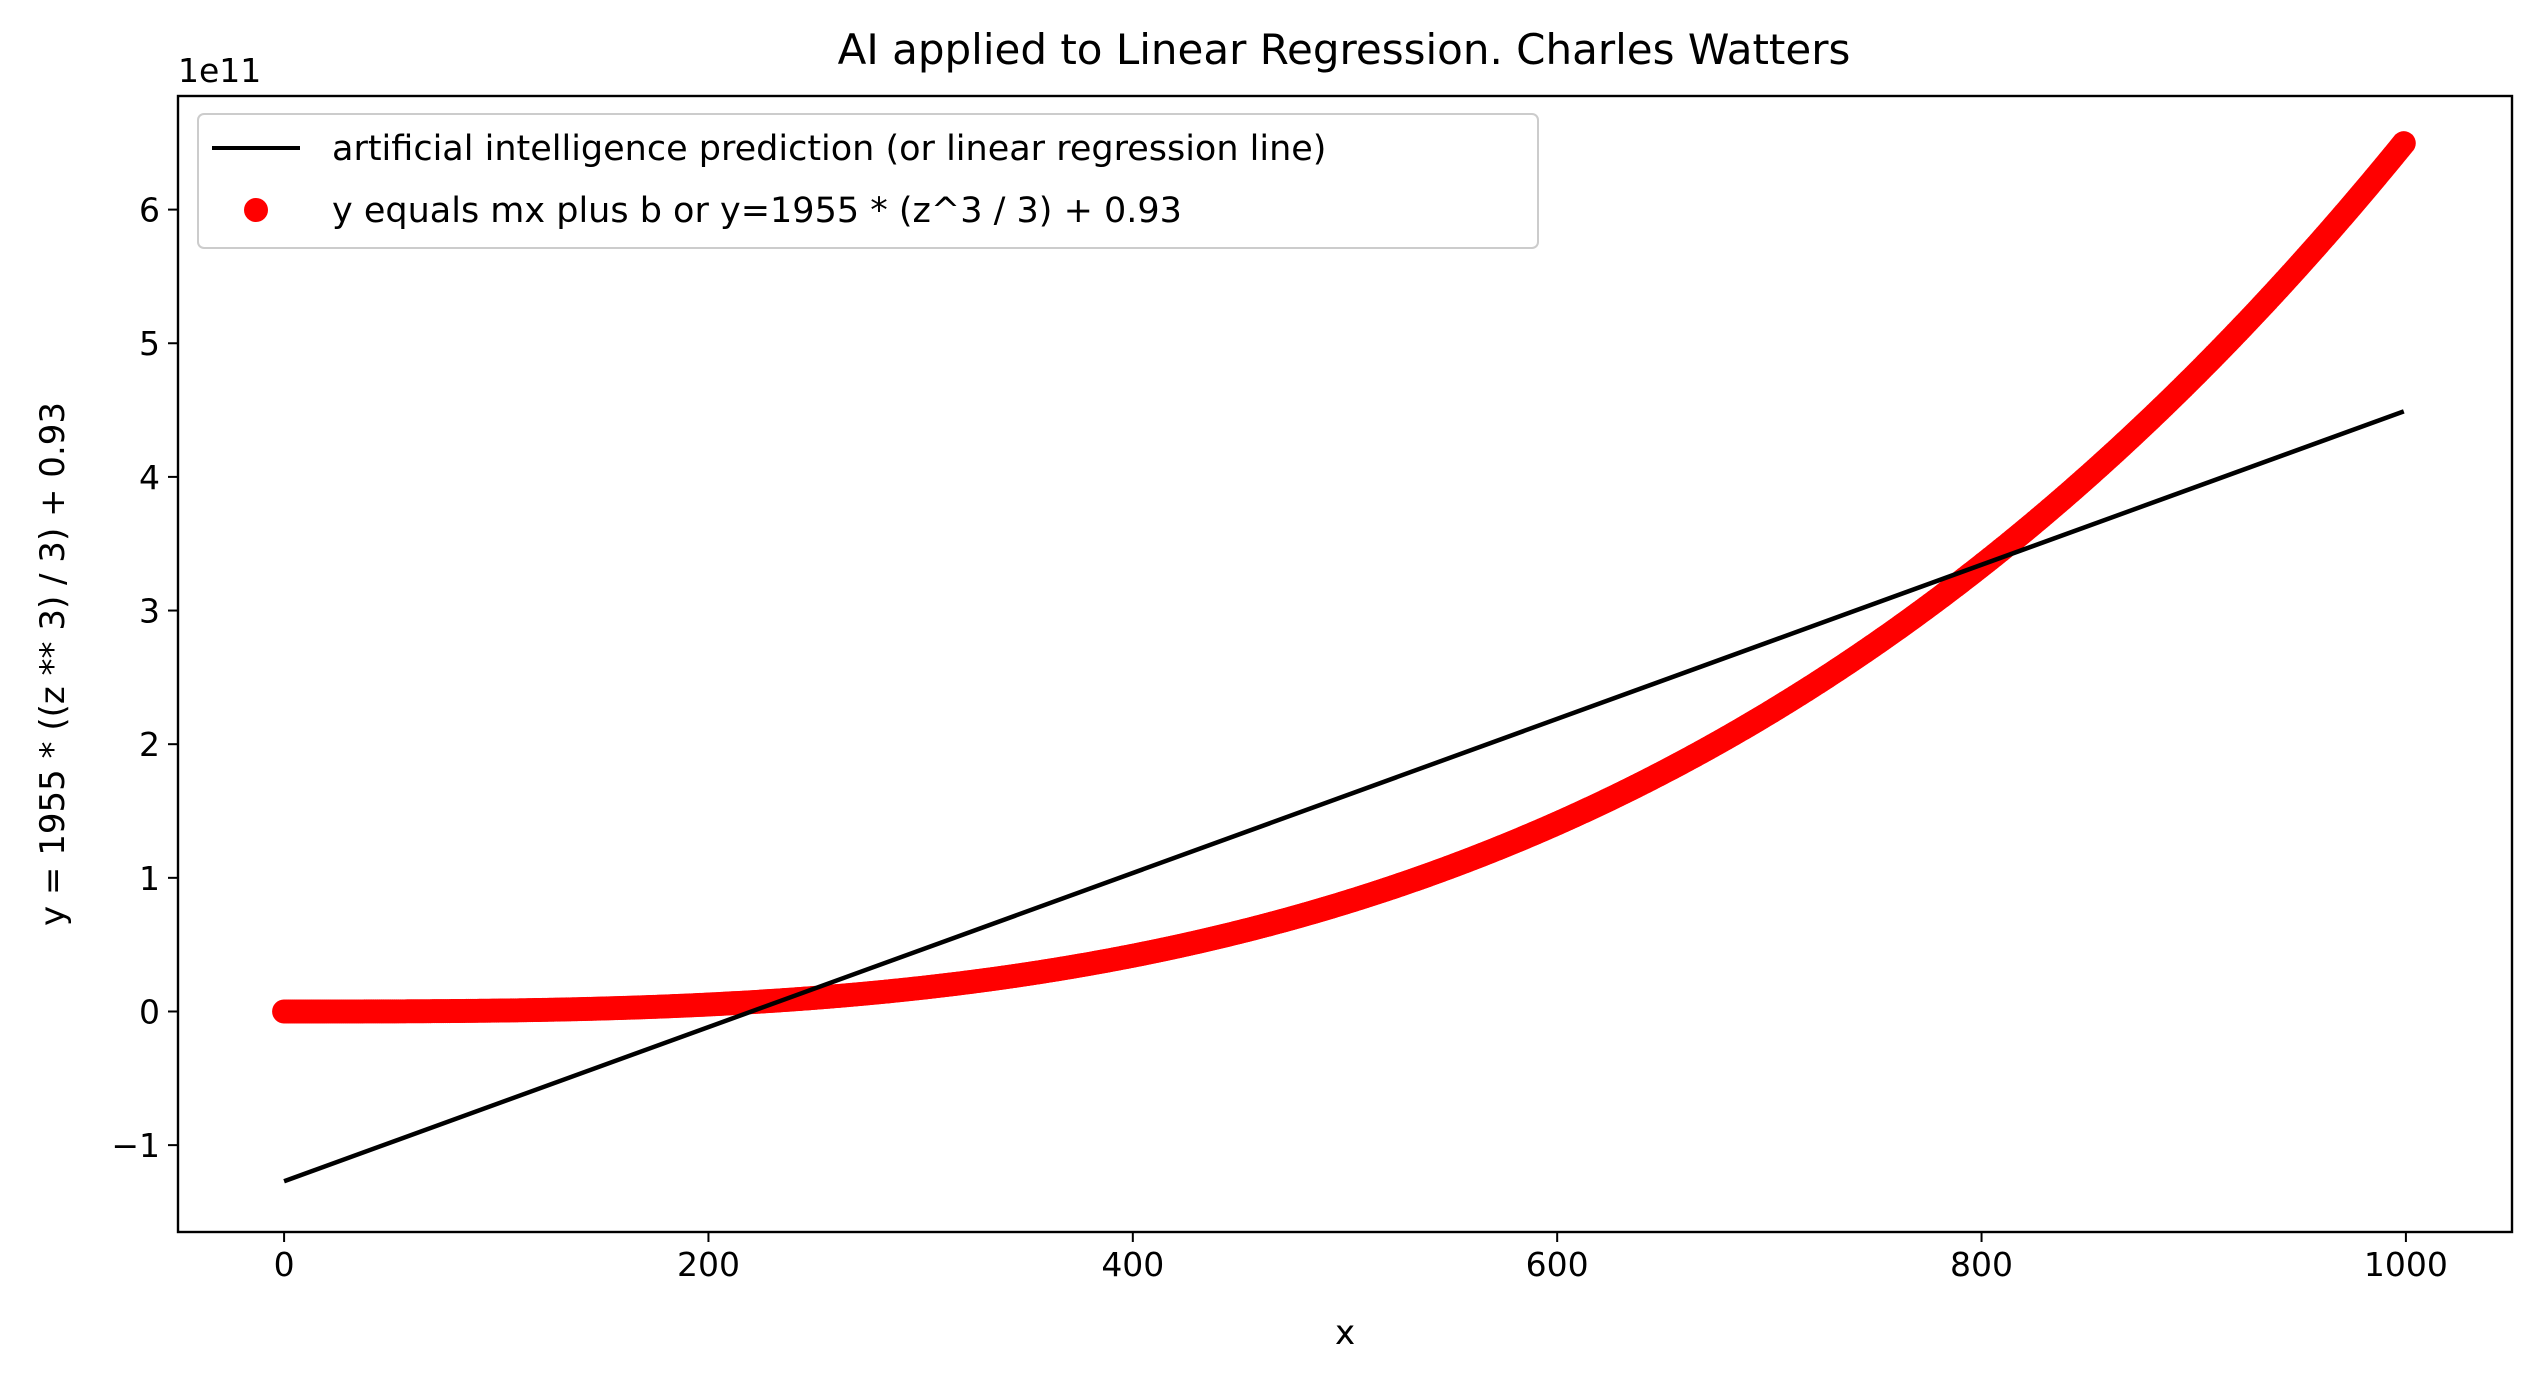 The height and width of the screenshot is (1385, 2532). I want to click on x-tick-label: 400, so click(1132, 1264).